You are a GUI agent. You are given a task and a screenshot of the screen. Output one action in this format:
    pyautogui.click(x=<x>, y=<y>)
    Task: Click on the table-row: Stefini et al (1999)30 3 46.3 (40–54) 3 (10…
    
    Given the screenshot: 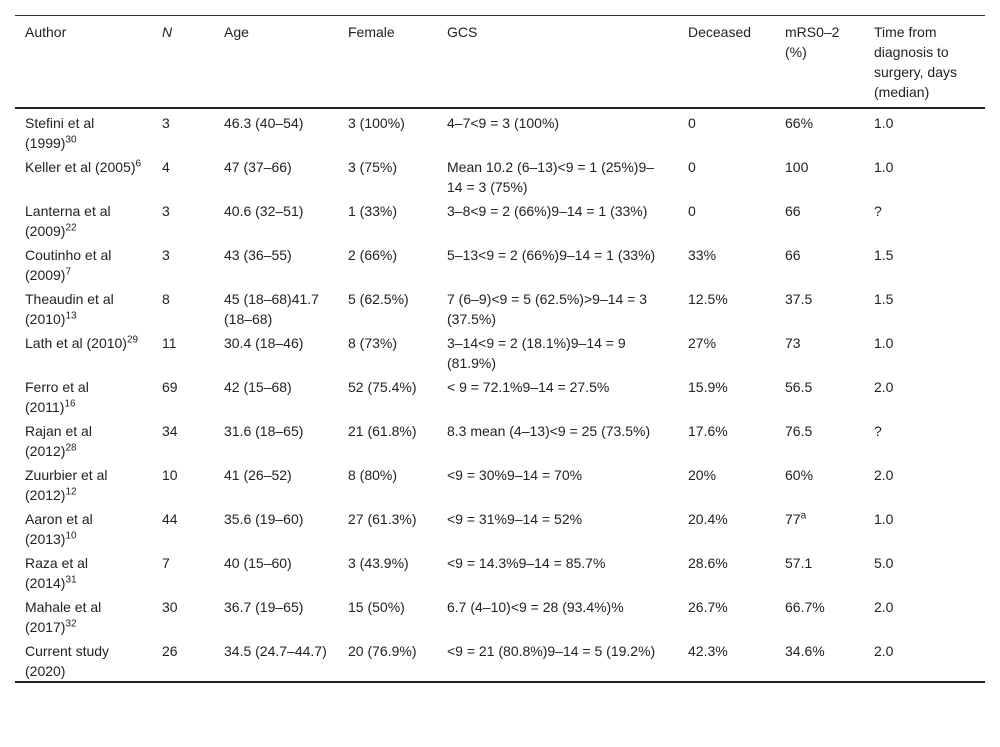 What is the action you would take?
    pyautogui.click(x=500, y=130)
    